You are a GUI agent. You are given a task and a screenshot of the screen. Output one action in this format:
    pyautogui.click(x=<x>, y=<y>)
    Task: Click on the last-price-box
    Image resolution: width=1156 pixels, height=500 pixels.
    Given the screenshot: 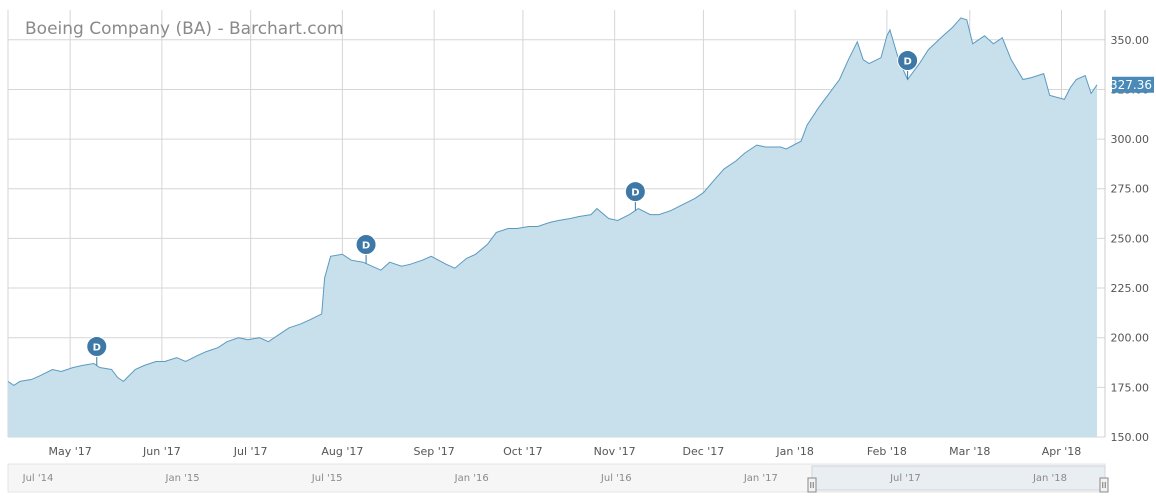 What is the action you would take?
    pyautogui.click(x=1133, y=84)
    